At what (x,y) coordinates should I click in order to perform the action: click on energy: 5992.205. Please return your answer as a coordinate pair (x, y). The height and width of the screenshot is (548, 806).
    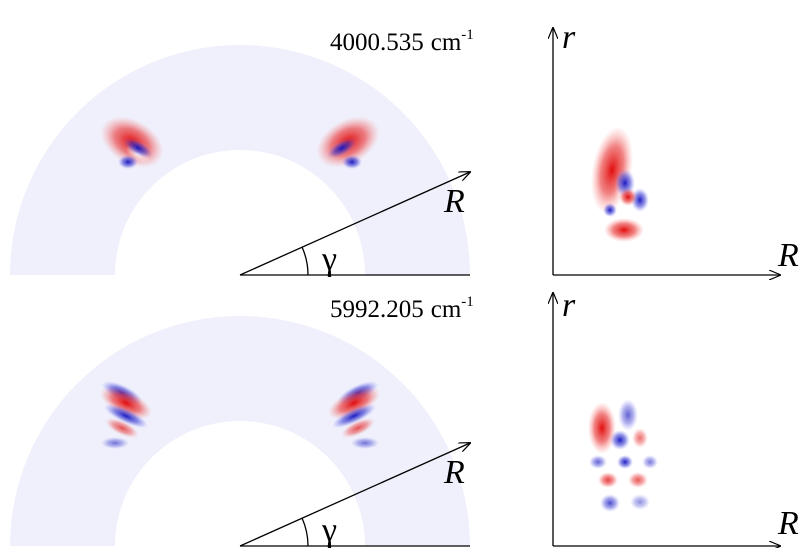
    Looking at the image, I should click on (377, 309).